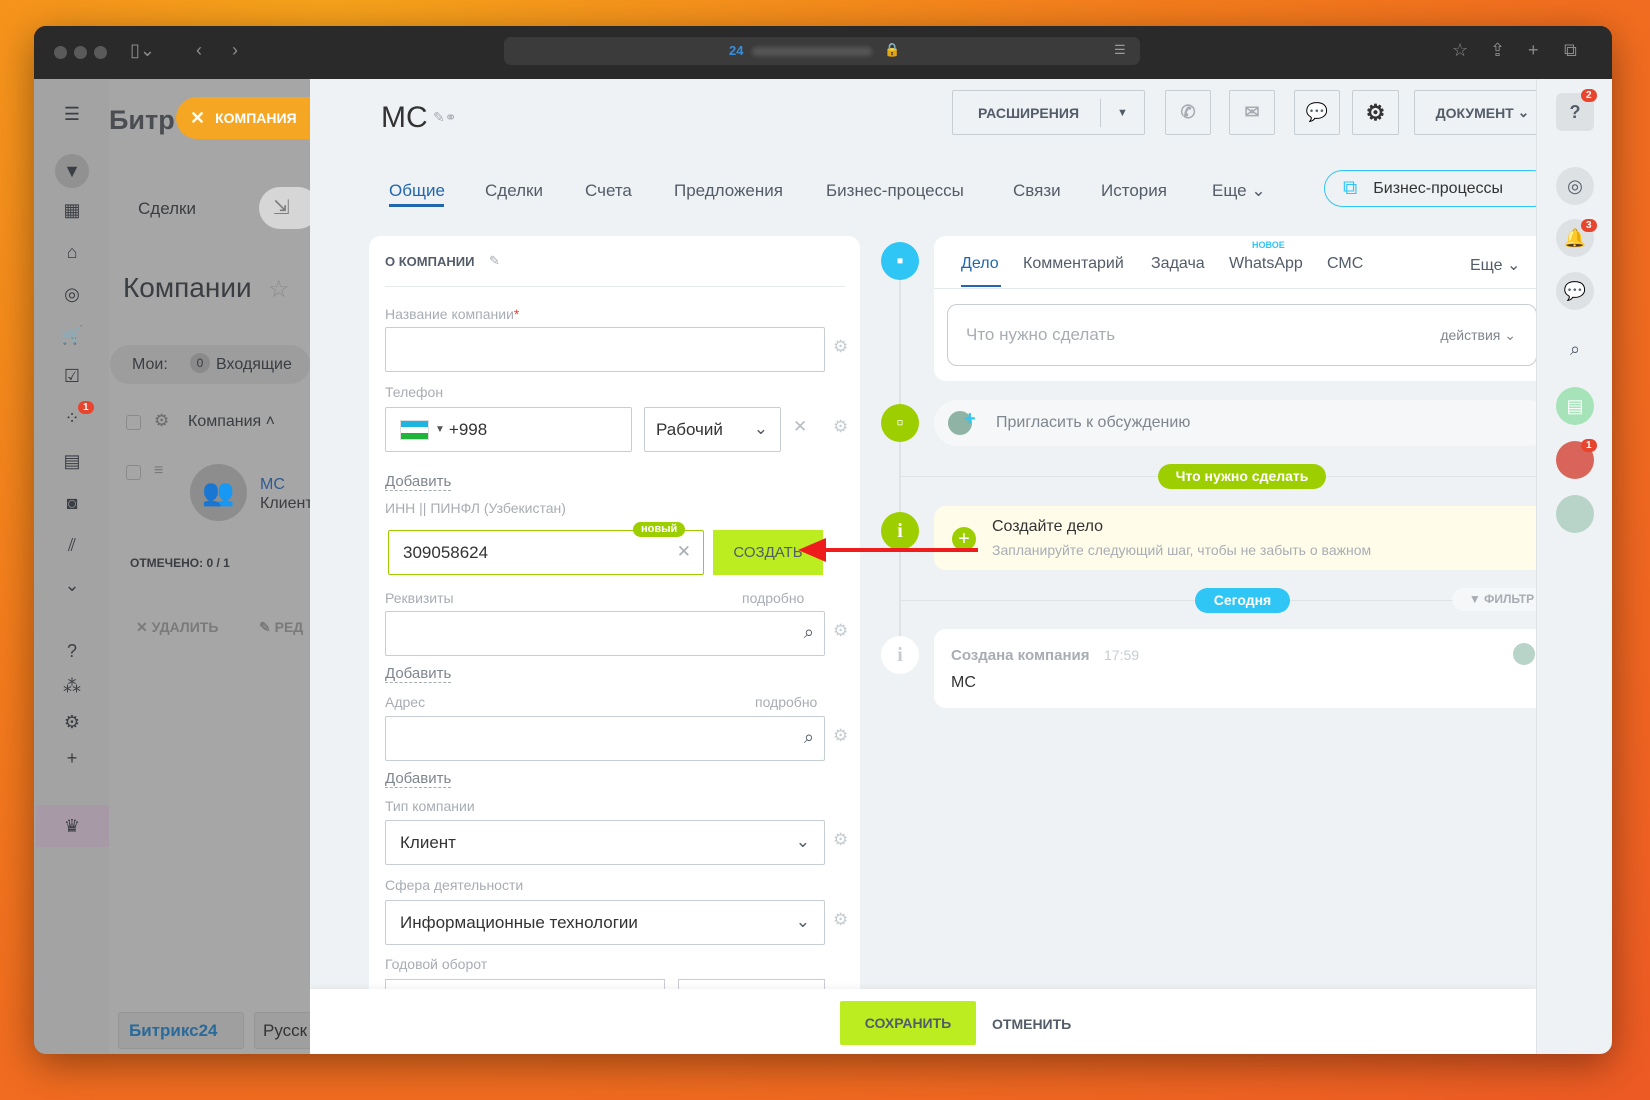  I want to click on tab-whatsapp: WhatsApp, so click(1266, 263).